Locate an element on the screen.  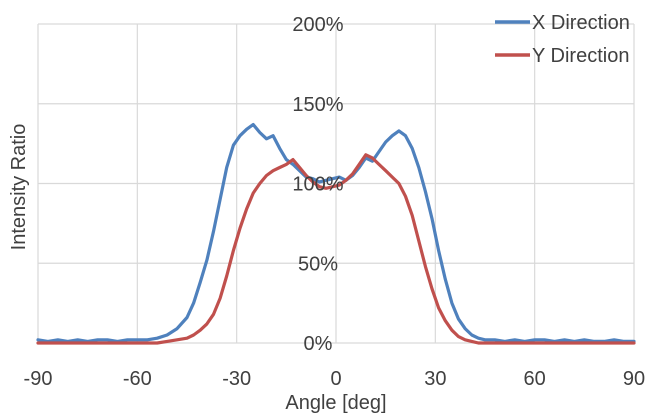
y-tick-label: 150% is located at coordinates (317, 105).